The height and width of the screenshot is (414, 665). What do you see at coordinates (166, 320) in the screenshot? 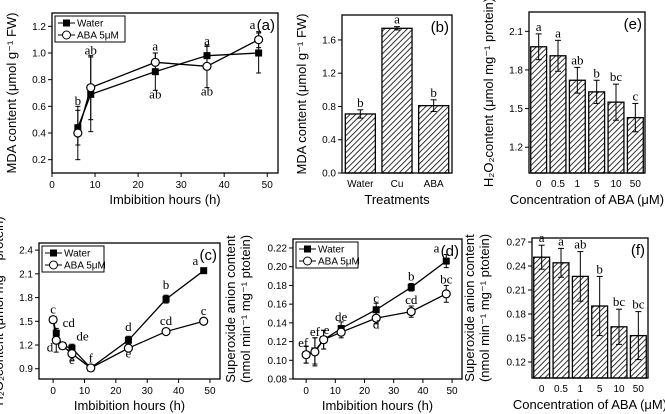
I see `significance-letter: cd` at bounding box center [166, 320].